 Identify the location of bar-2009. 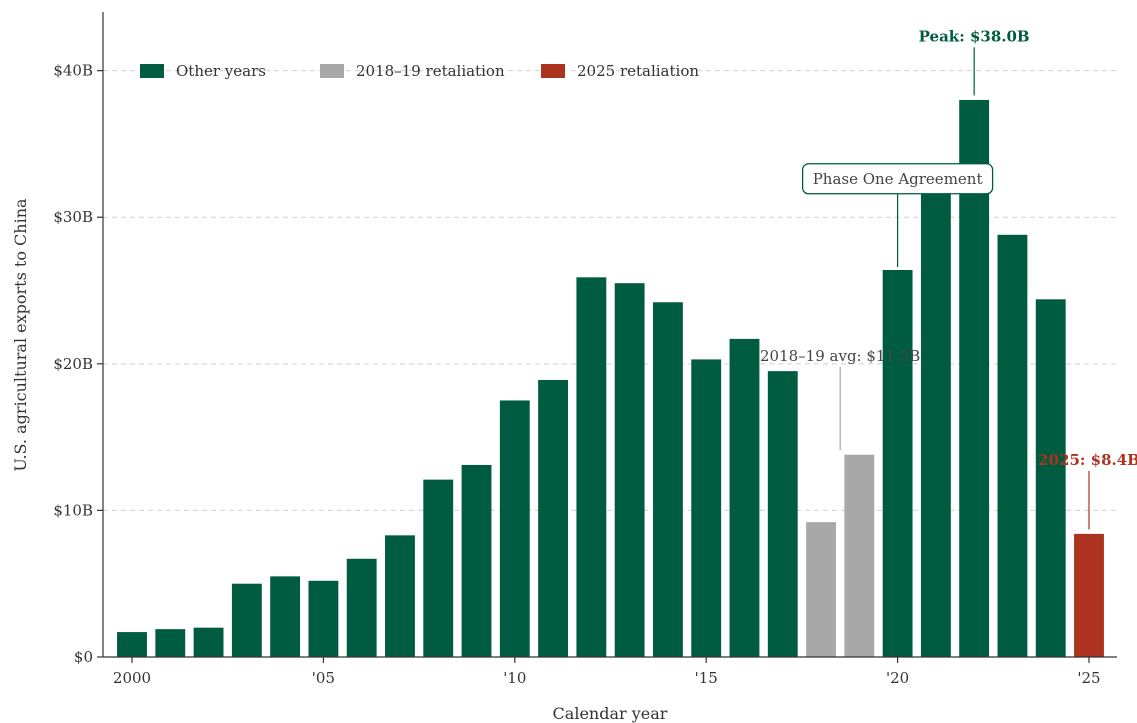
(476, 560).